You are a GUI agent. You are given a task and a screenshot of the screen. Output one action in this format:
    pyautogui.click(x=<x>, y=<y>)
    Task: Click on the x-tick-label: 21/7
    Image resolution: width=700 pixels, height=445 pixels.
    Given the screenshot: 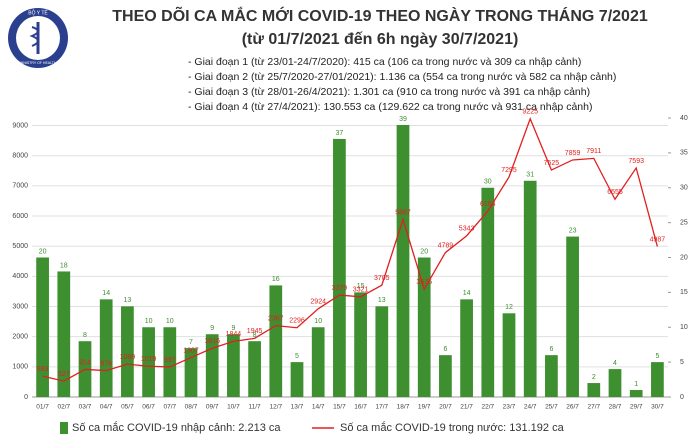 What is the action you would take?
    pyautogui.click(x=466, y=407)
    